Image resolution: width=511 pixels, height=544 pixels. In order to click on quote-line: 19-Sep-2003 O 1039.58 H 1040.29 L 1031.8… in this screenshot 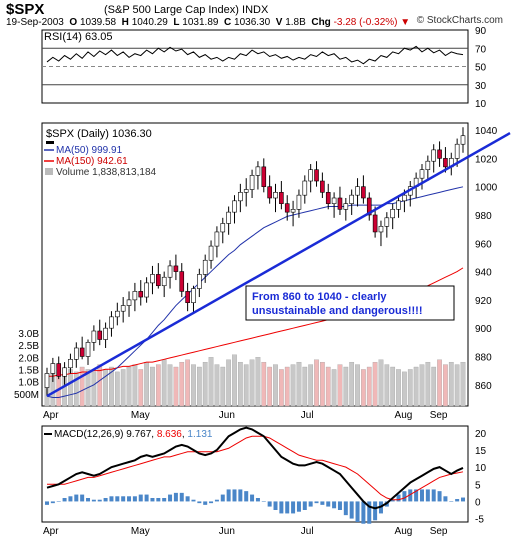, I will do `click(208, 22)`.